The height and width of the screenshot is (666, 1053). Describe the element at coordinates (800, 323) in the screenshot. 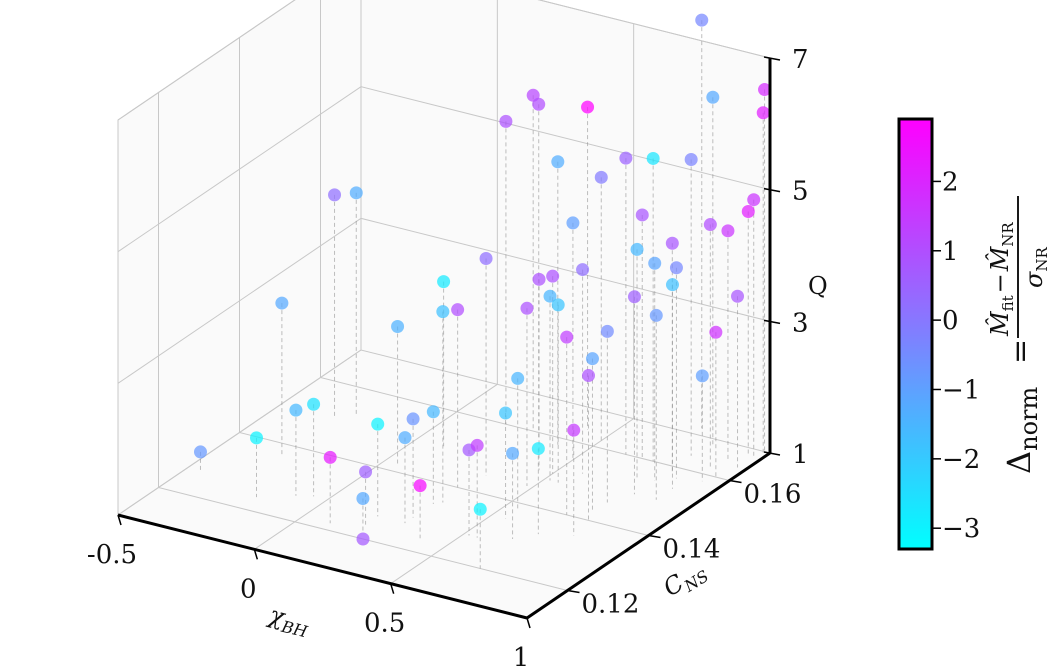

I see `z-tick-label-1: 3` at that location.